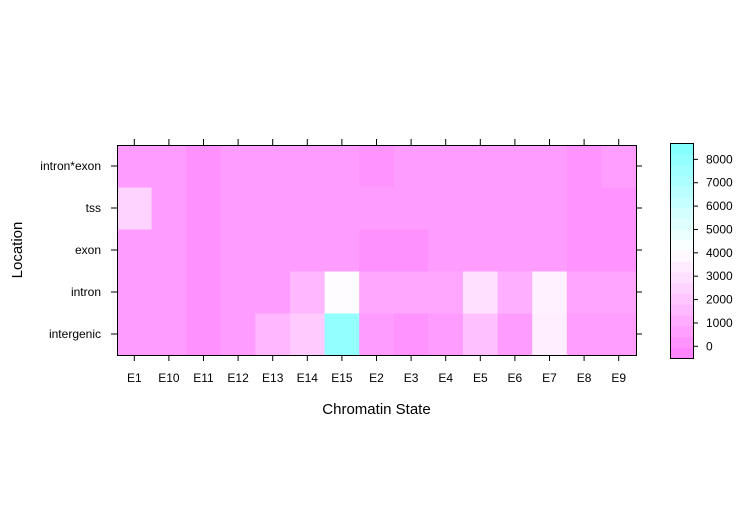  What do you see at coordinates (308, 166) in the screenshot?
I see `heatmap-cell-intron*exon-E14` at bounding box center [308, 166].